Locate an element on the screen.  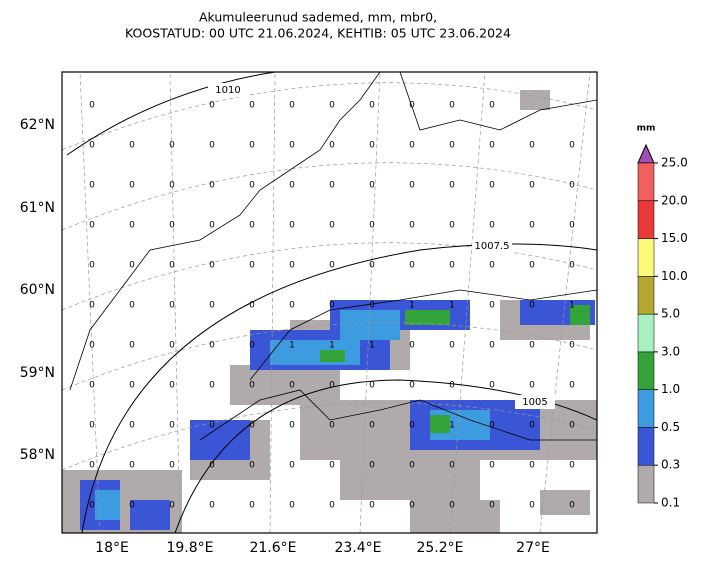
lon-label: 23.4°E is located at coordinates (357, 548).